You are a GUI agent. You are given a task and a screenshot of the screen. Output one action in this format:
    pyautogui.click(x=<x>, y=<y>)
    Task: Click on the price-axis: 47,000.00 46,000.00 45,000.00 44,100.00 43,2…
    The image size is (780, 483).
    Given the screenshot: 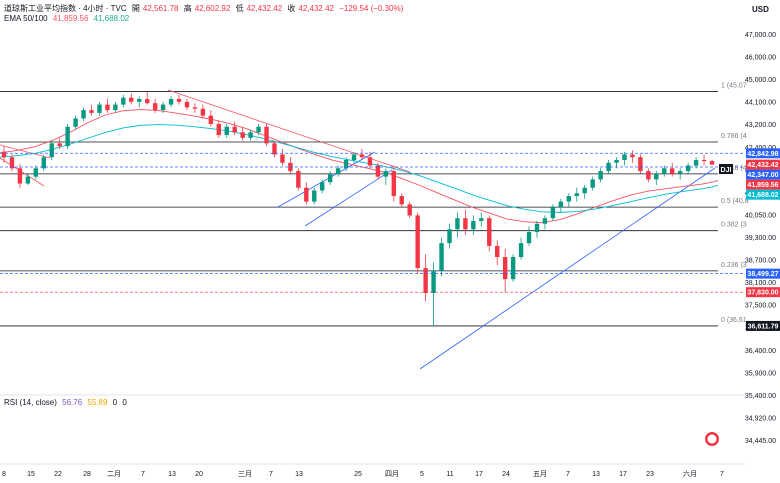 What is the action you would take?
    pyautogui.click(x=760, y=238)
    